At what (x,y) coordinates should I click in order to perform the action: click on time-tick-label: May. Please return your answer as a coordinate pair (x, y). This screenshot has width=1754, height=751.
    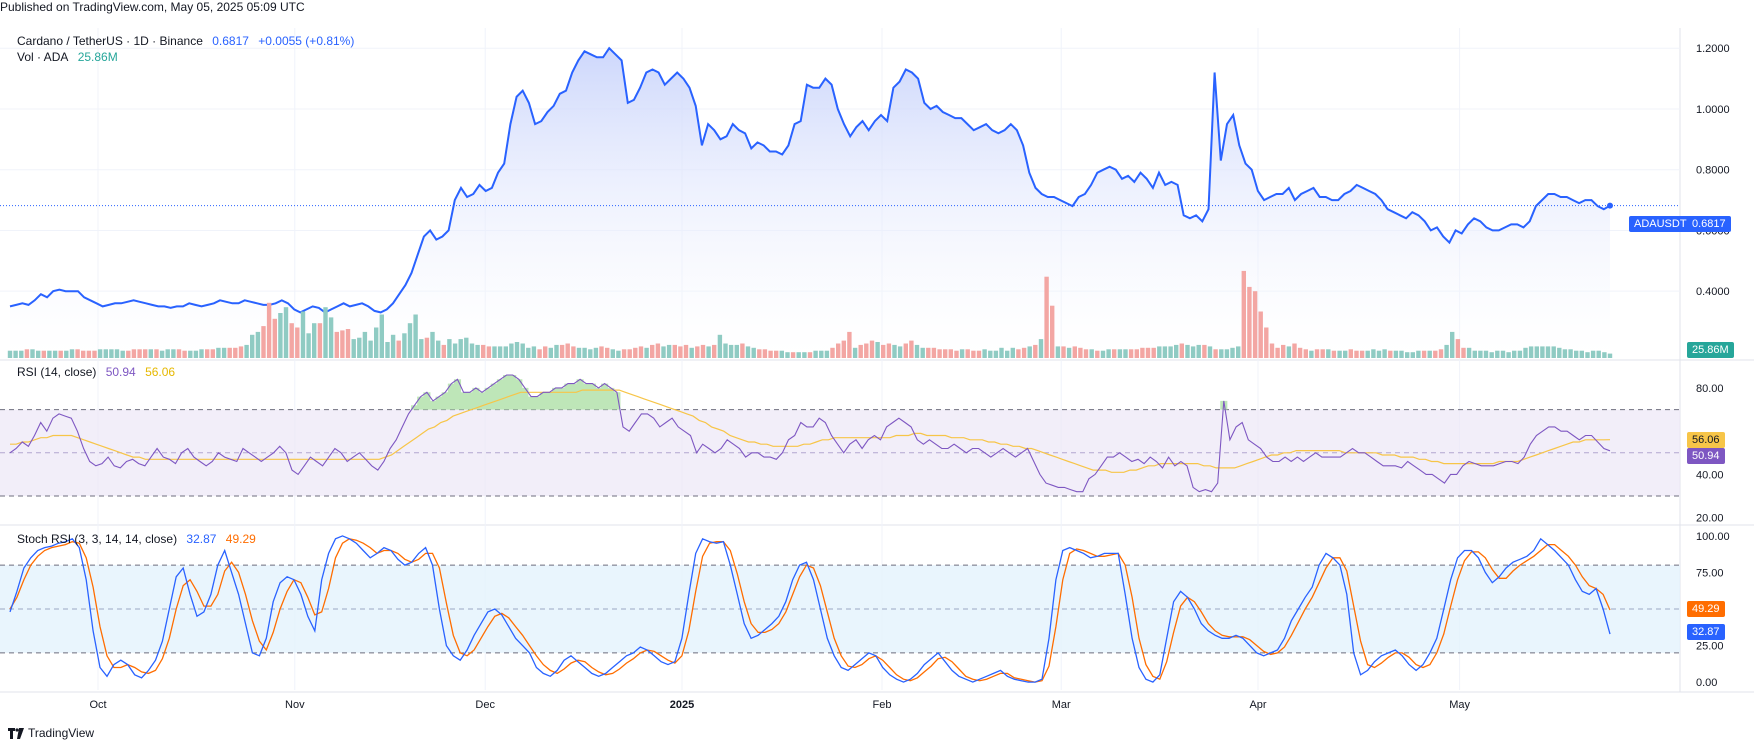
    Looking at the image, I should click on (1459, 705).